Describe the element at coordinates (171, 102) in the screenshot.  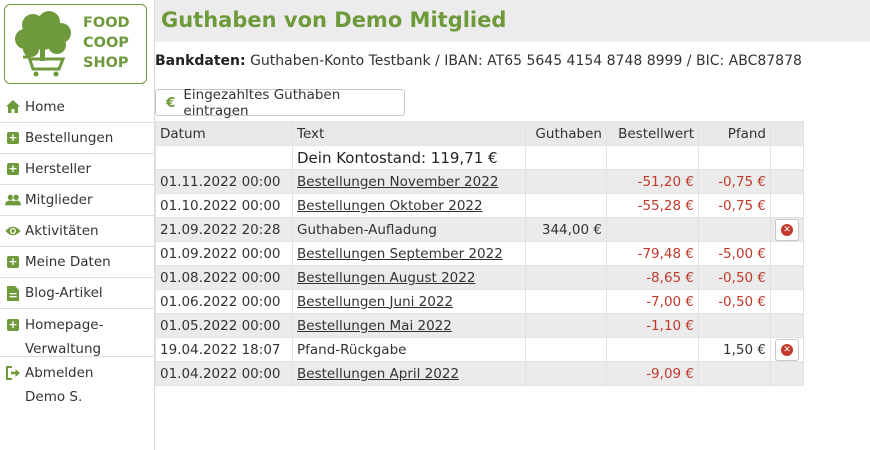
I see `euro-icon: €` at that location.